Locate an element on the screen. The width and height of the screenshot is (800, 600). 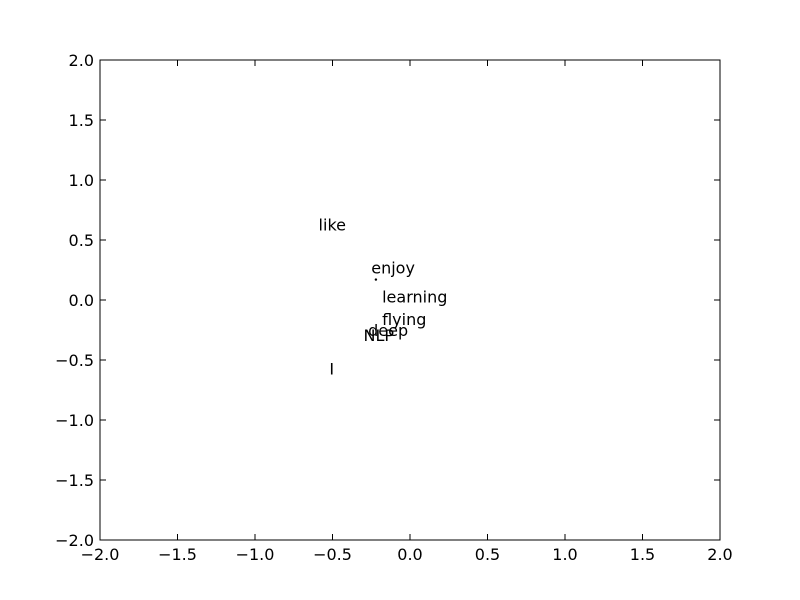
x-tick-label: −1.5 is located at coordinates (177, 554).